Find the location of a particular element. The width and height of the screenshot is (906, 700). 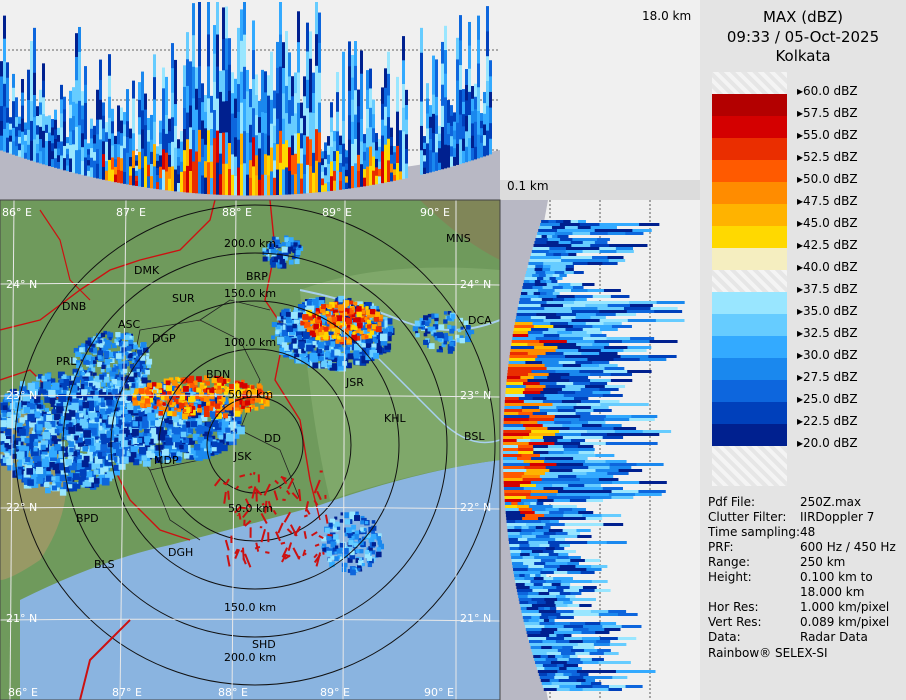

lon-label-top: 90° E is located at coordinates (435, 212).